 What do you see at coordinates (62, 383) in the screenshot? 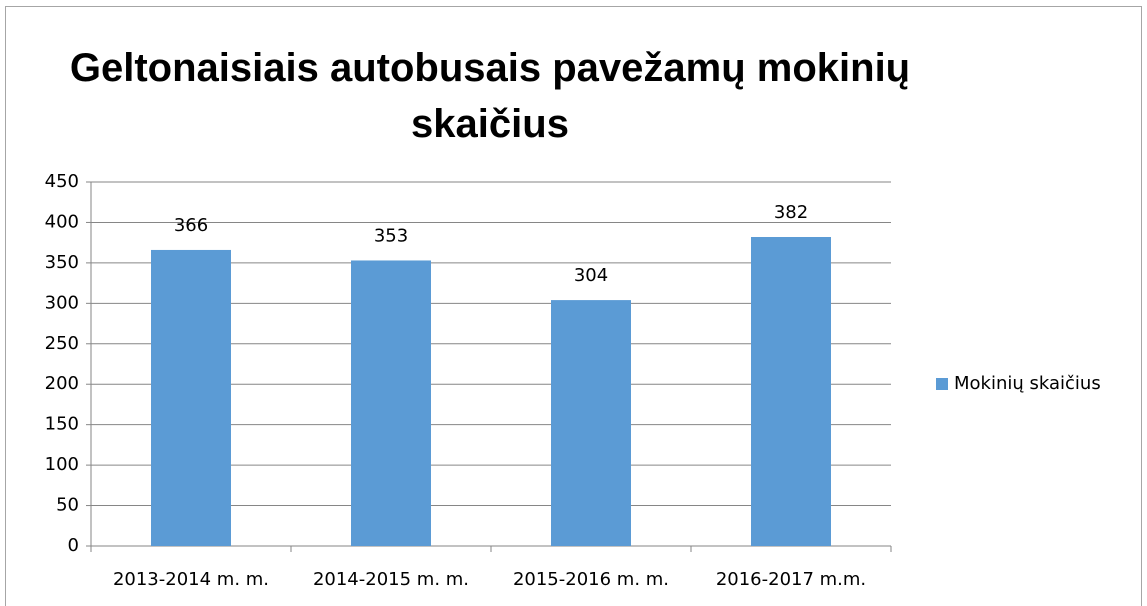
I see `y-tick-label: 200` at bounding box center [62, 383].